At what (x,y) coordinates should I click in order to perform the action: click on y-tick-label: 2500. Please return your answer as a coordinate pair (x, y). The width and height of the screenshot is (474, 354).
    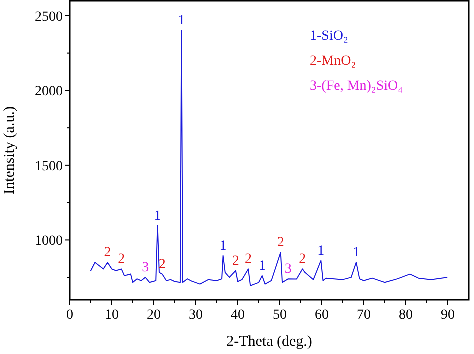
    Looking at the image, I should click on (49, 17).